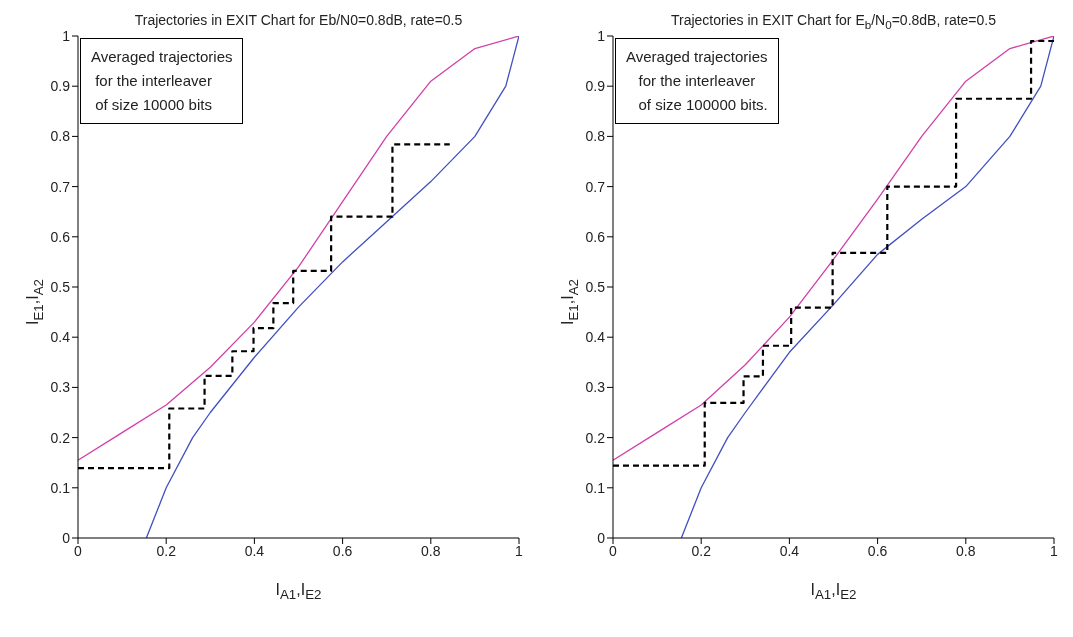 The image size is (1073, 637). What do you see at coordinates (298, 20) in the screenshot?
I see `chart-title: Trajectories in EXIT Chart for Eb/N0=0.8dB, rate=0.5` at bounding box center [298, 20].